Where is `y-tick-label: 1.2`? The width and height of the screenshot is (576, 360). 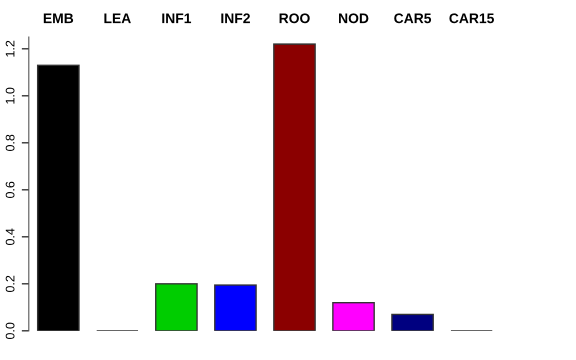 y-tick-label: 1.2 is located at coordinates (10, 48).